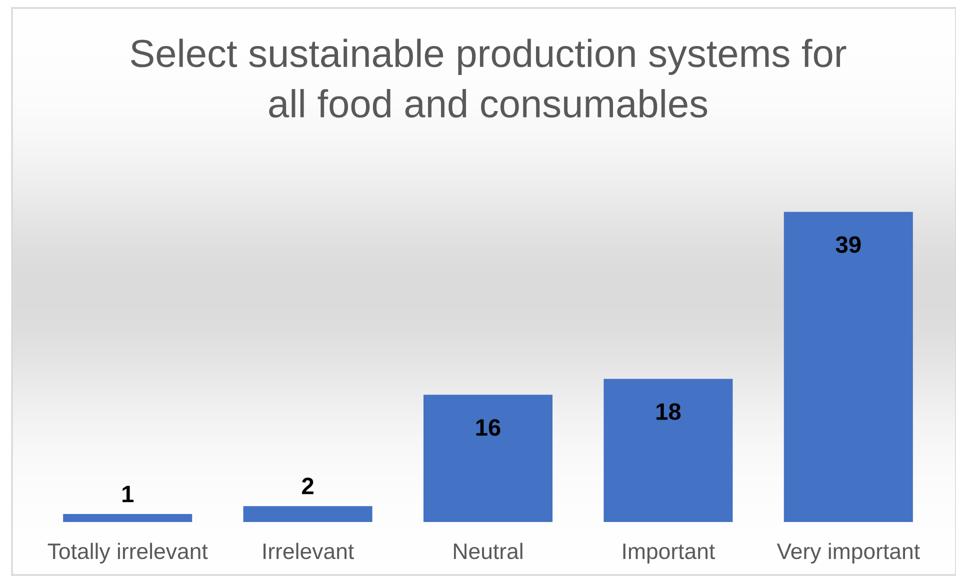  What do you see at coordinates (308, 486) in the screenshot?
I see `data-label: 2` at bounding box center [308, 486].